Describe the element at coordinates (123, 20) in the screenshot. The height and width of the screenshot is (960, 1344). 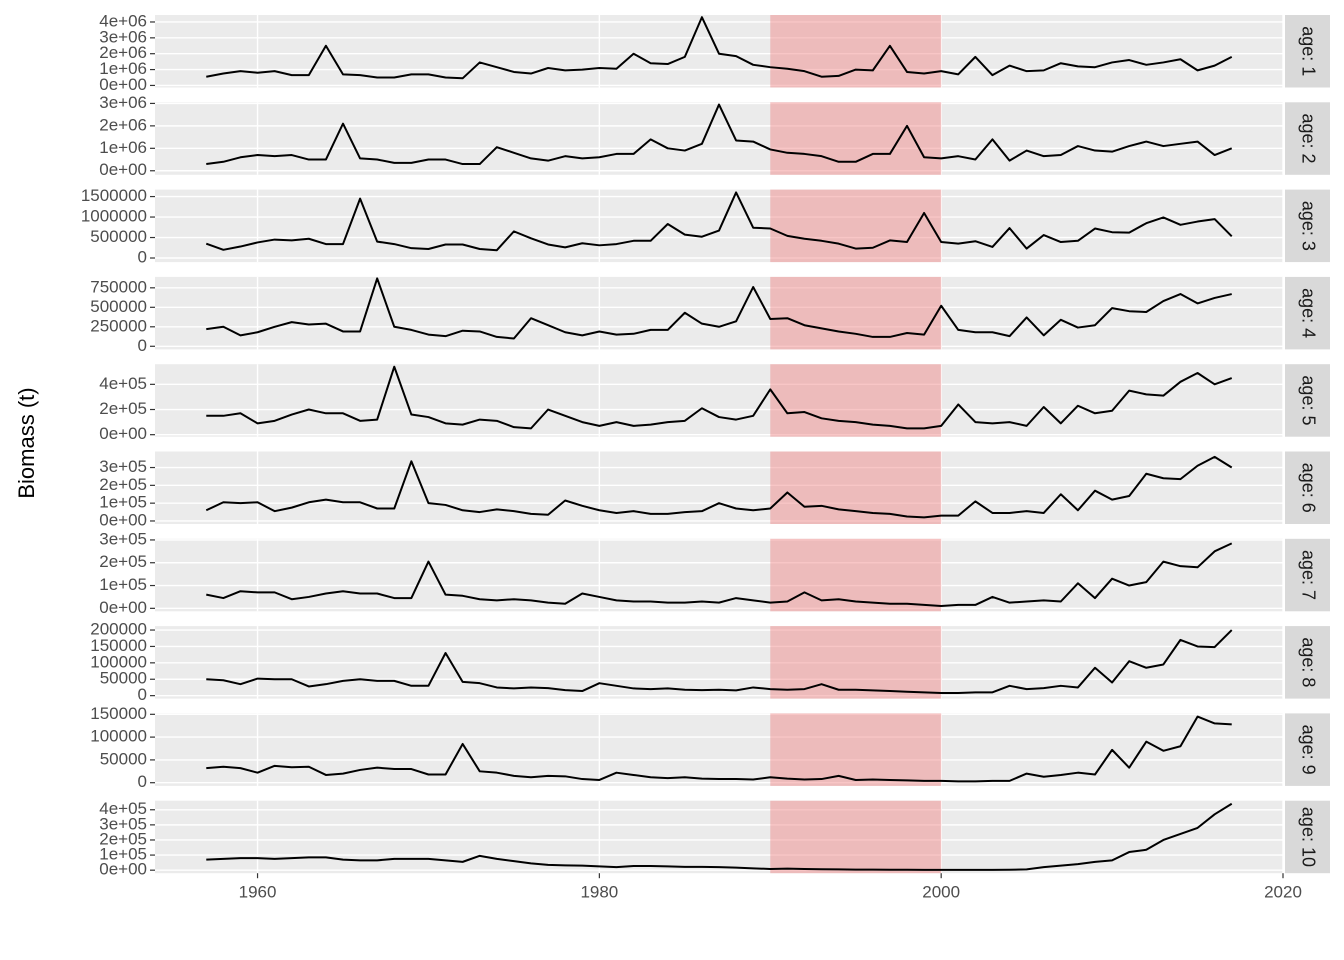
I see `y-tick-label: 4e+06` at that location.